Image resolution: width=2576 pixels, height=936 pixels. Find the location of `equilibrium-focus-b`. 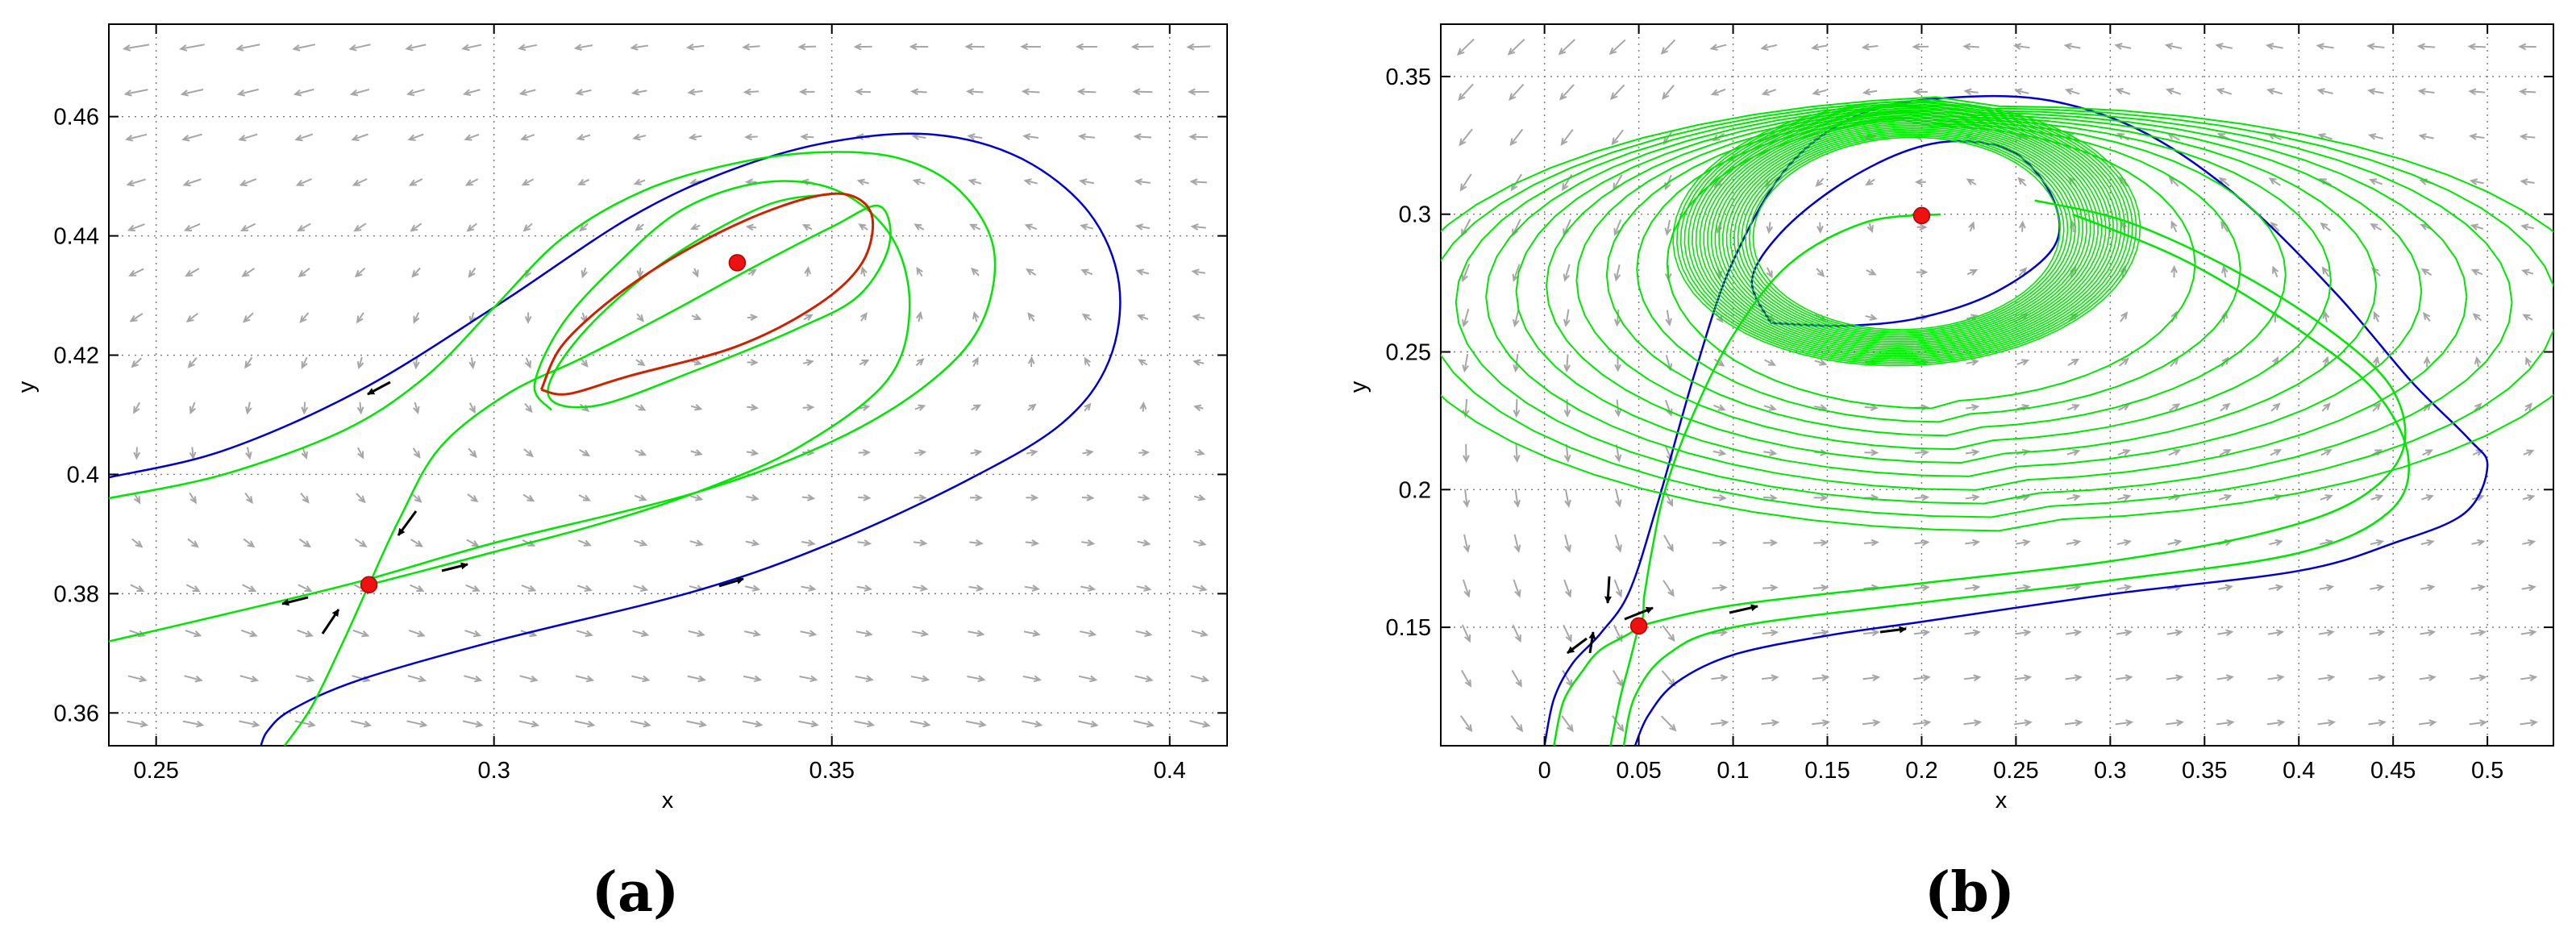

equilibrium-focus-b is located at coordinates (1921, 216).